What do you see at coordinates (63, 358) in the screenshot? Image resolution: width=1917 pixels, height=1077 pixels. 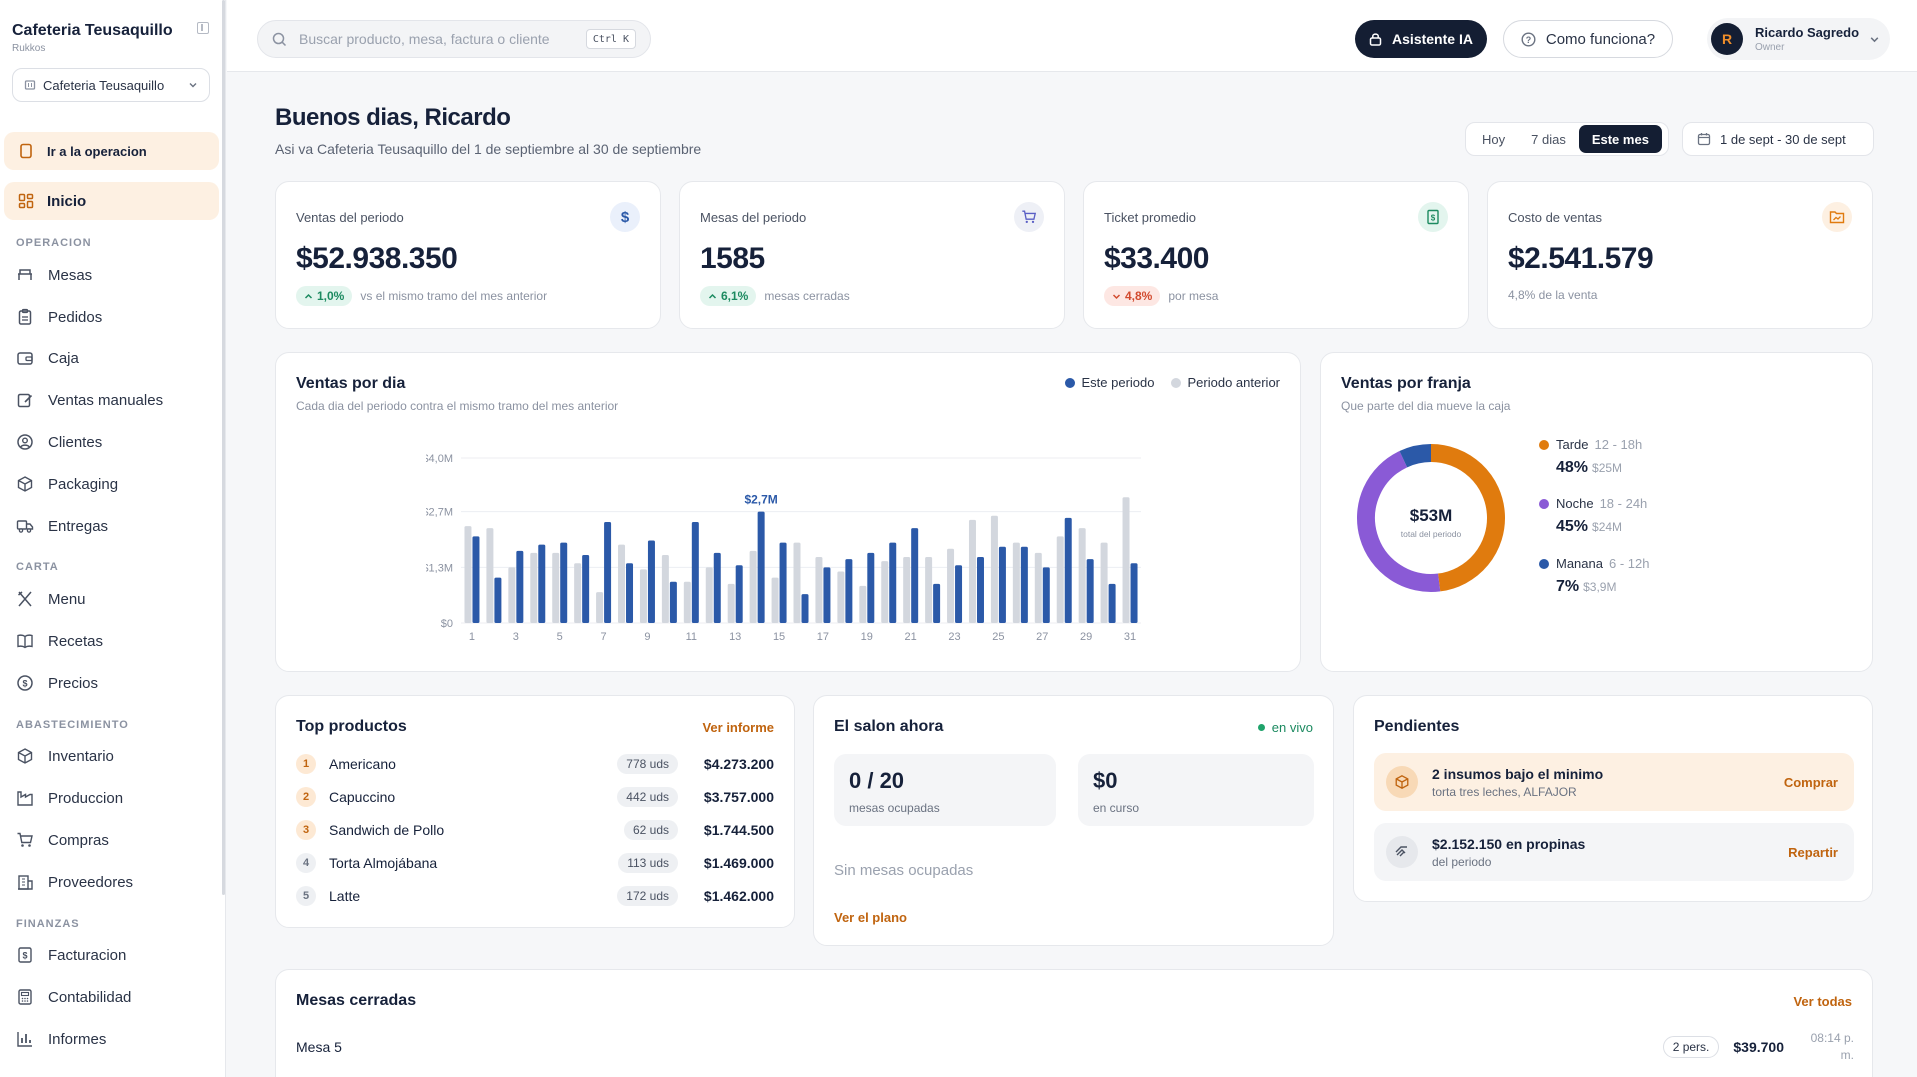 I see `sidebar-item-label: Caja` at bounding box center [63, 358].